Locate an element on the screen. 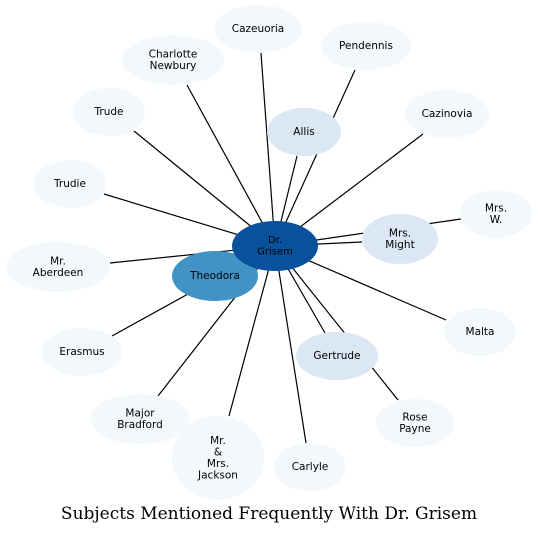 This screenshot has width=538, height=541. node-label-dr-grisem-1: Grisem is located at coordinates (275, 251).